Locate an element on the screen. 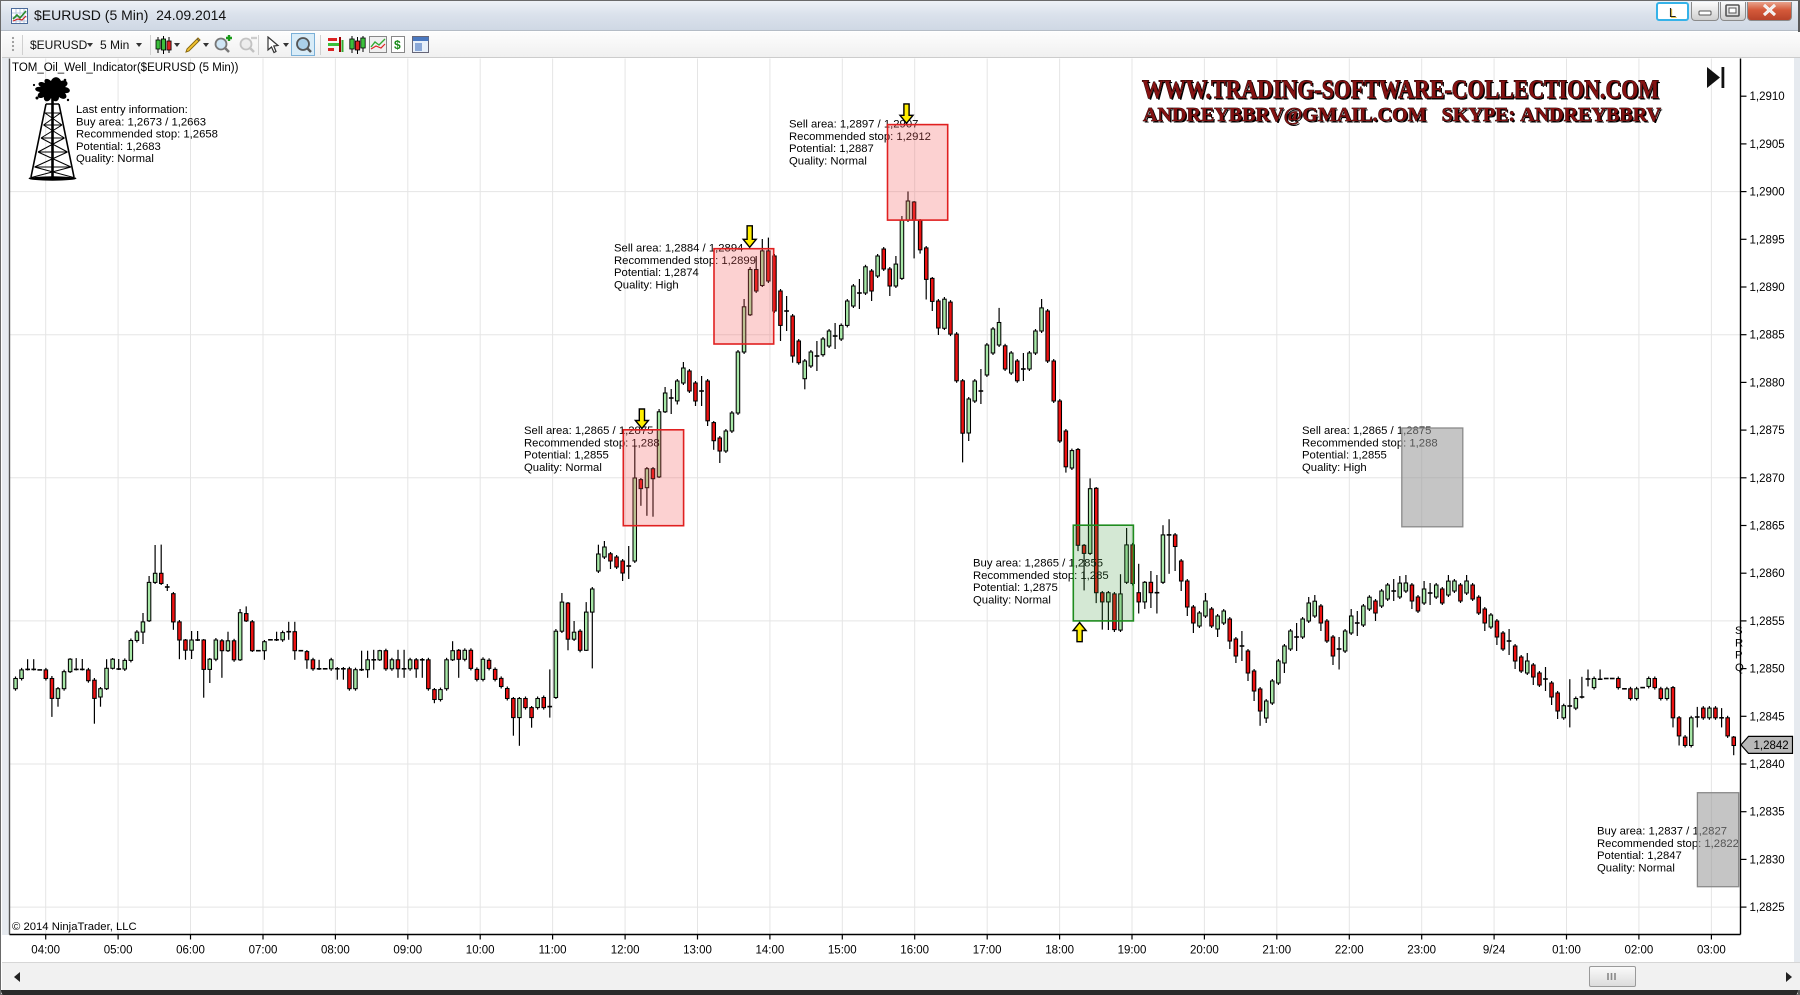 The image size is (1800, 995). svg-text:TOM_Oil_Well_Indicator($EURUSD: TOM_Oil_Well_Indicator($EURUSD (5 Min)) is located at coordinates (125, 68).